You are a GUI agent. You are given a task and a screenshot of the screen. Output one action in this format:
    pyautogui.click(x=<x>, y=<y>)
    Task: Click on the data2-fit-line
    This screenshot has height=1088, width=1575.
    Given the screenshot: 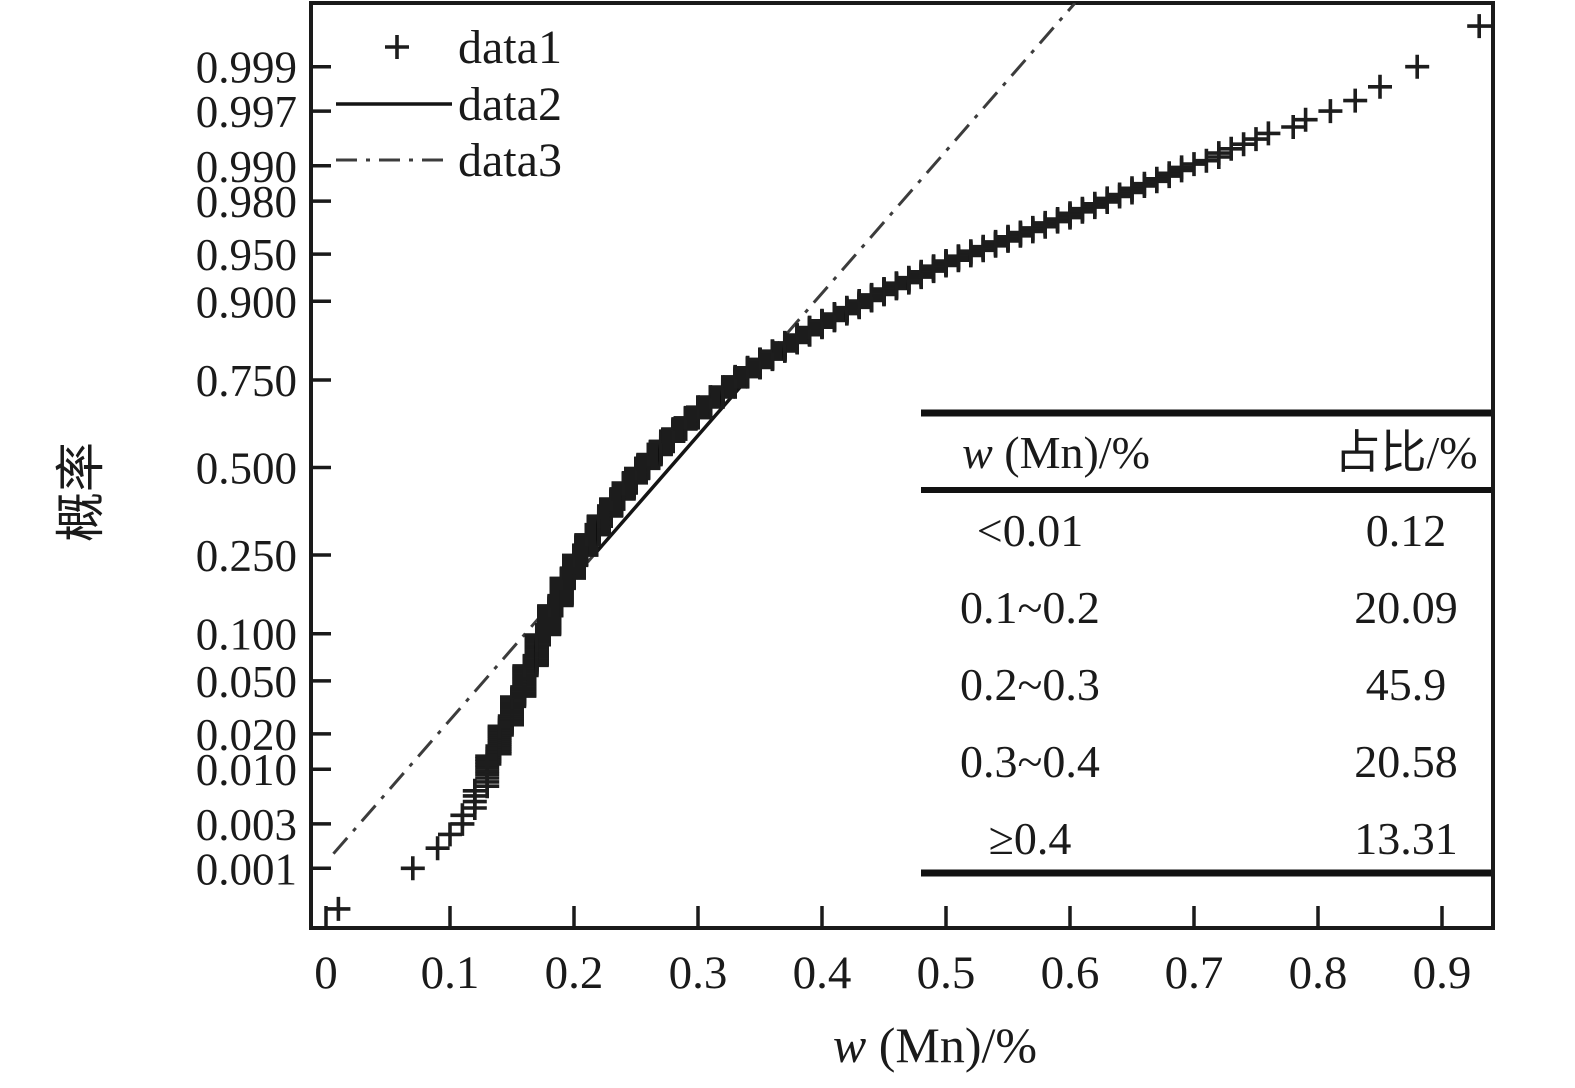 What is the action you would take?
    pyautogui.click(x=670, y=467)
    